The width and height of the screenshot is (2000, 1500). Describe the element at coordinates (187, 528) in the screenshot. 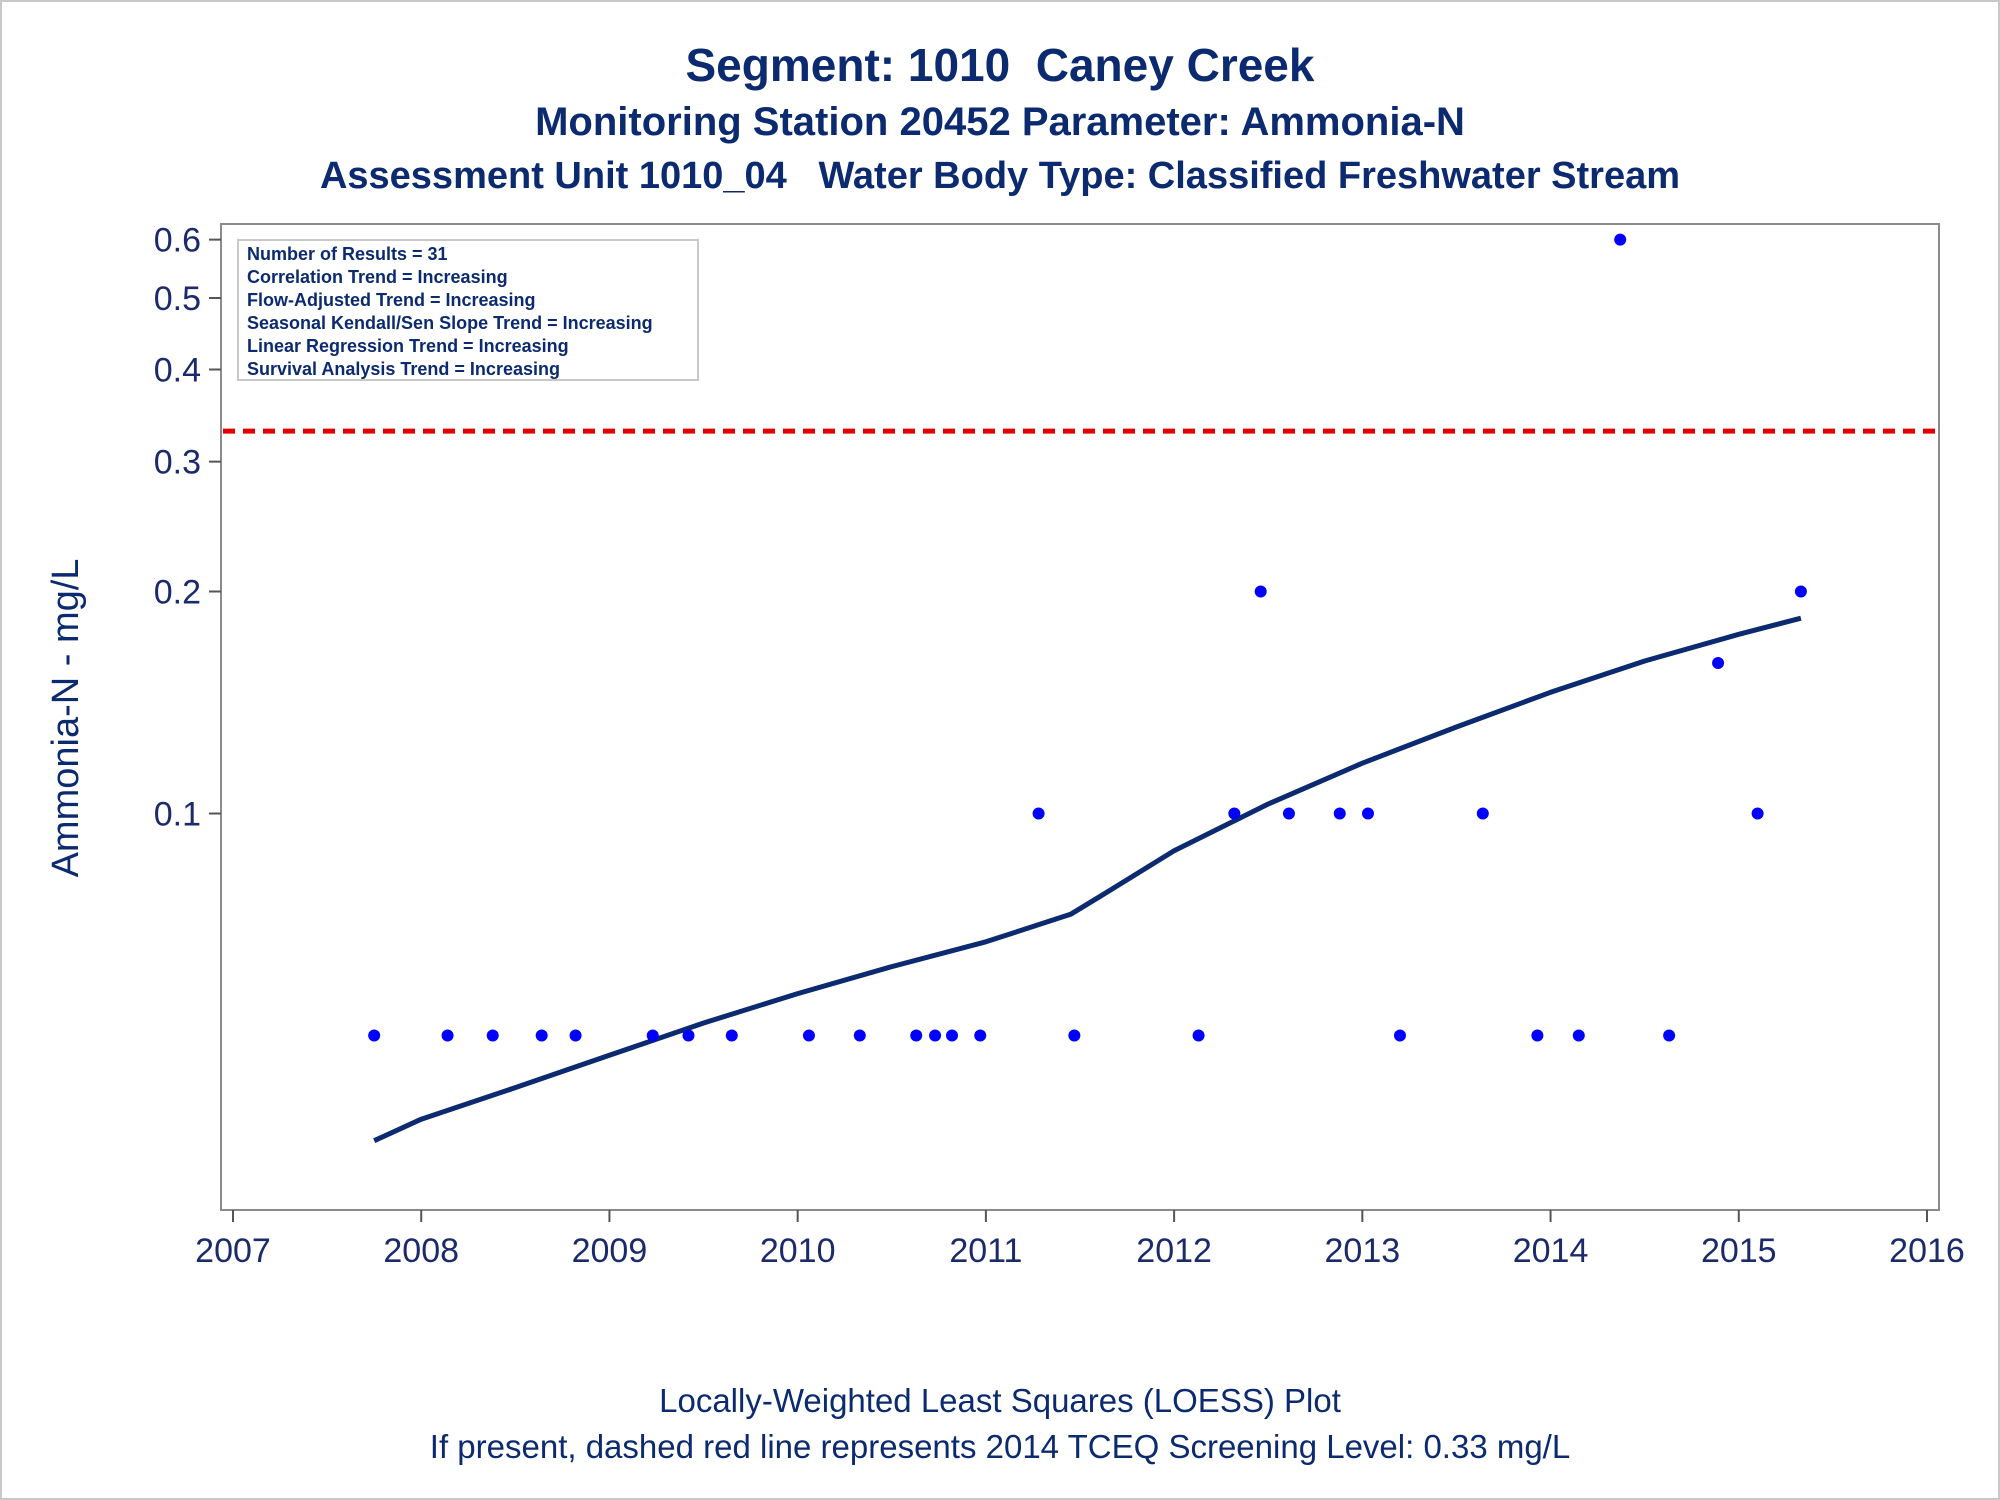

I see `y-axis: 0.1 0.2 0.3 0.4 0.5 0.6` at that location.